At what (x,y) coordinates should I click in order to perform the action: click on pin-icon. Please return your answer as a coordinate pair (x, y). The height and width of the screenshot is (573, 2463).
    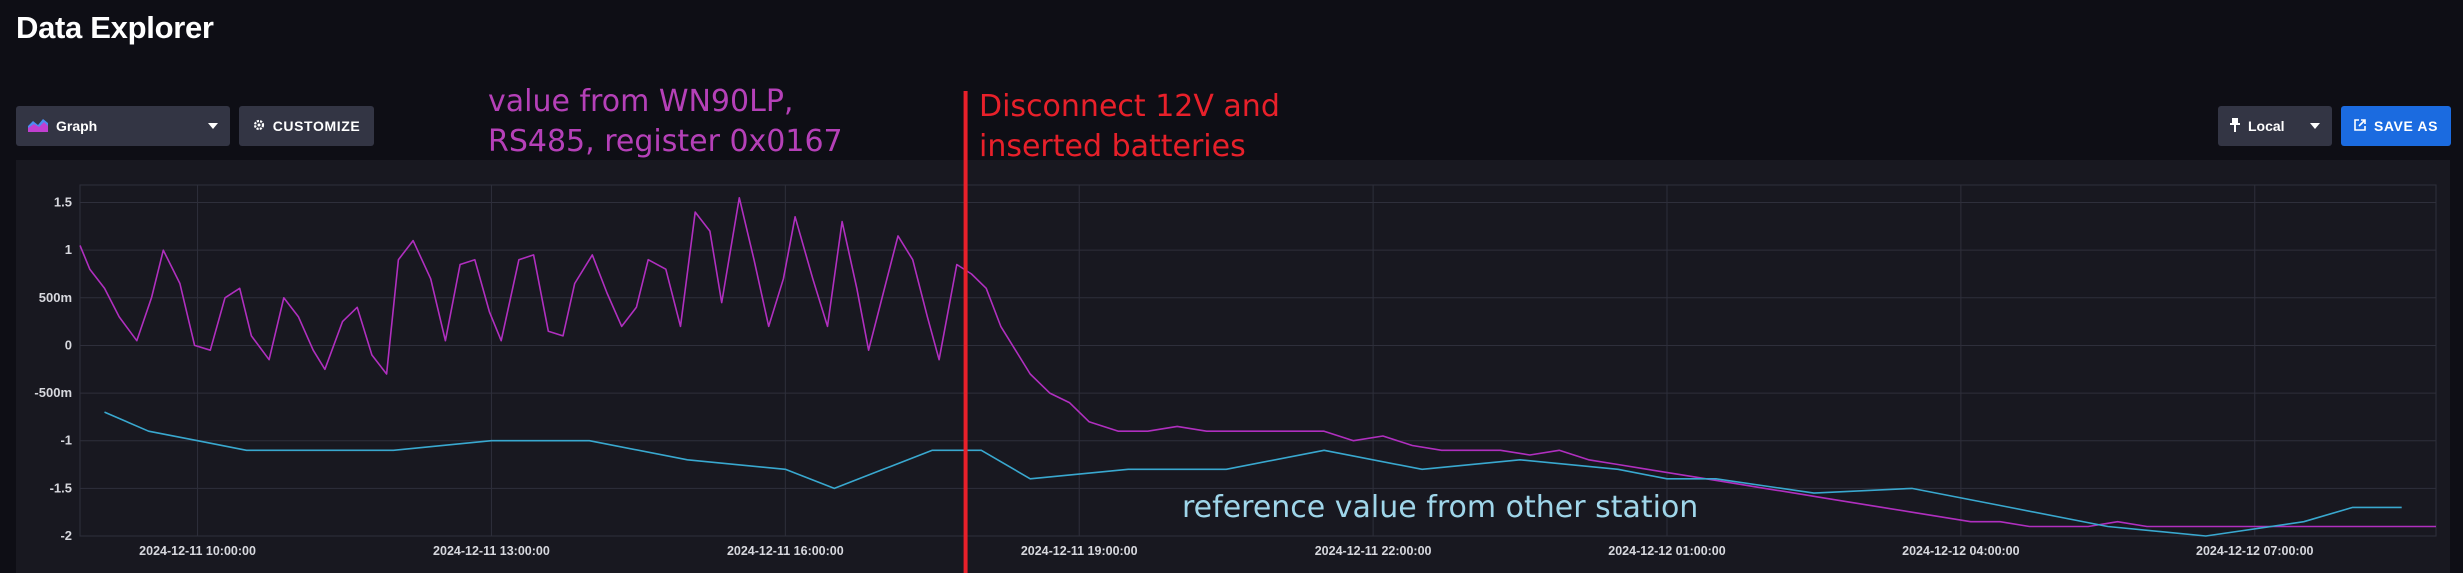
    Looking at the image, I should click on (2235, 126).